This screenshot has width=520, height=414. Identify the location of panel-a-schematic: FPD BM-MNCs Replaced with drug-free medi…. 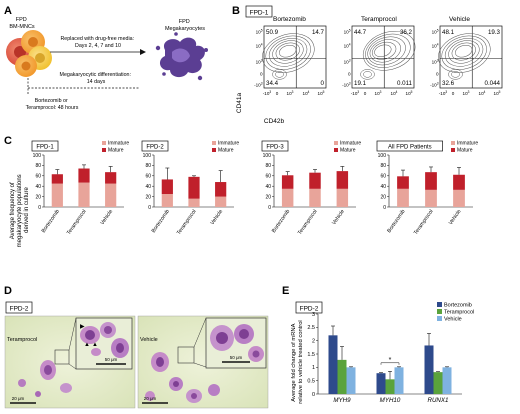
(107, 64).